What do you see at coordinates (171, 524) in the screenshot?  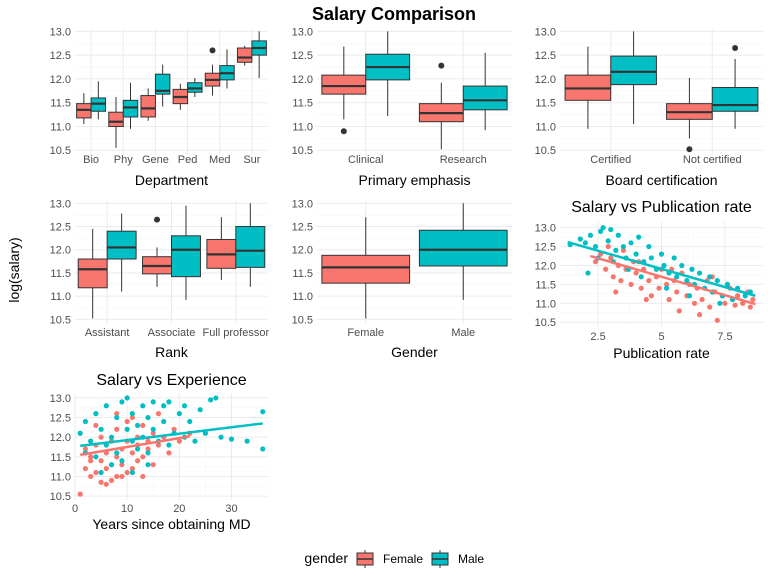 I see `x-axis-label: Years since obtaining MD` at bounding box center [171, 524].